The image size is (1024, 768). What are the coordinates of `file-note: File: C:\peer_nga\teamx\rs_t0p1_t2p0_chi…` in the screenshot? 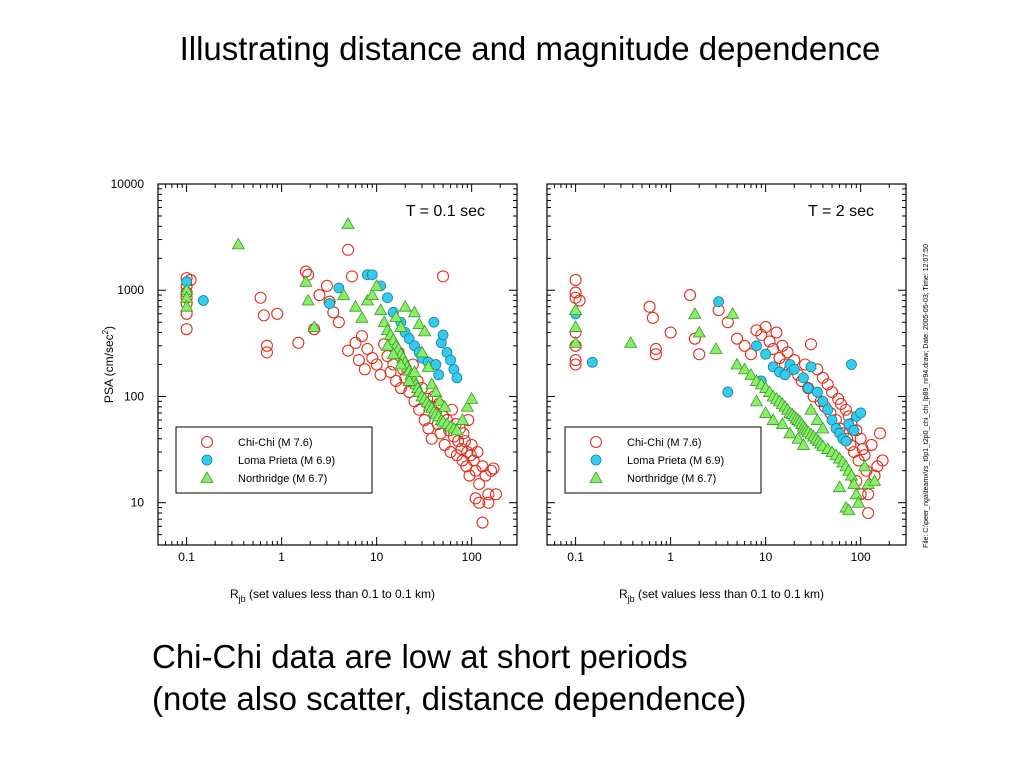 It's located at (926, 396).